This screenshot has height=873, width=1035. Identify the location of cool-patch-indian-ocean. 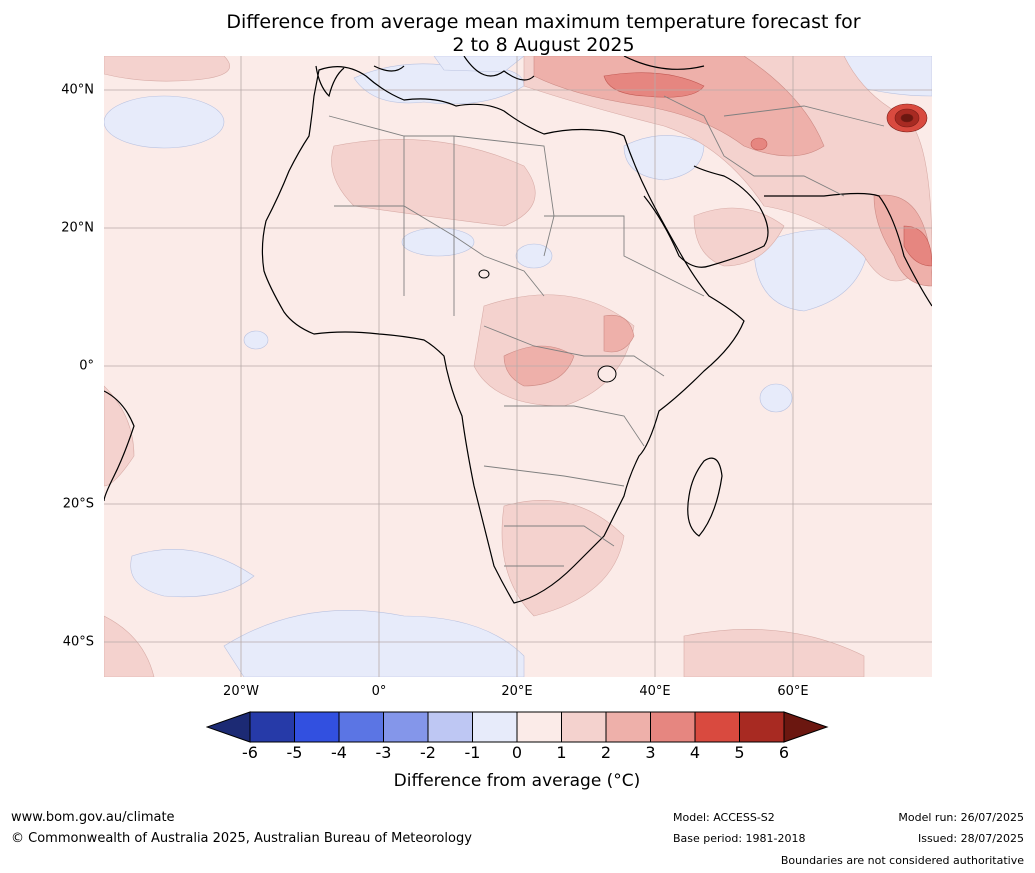
(776, 398).